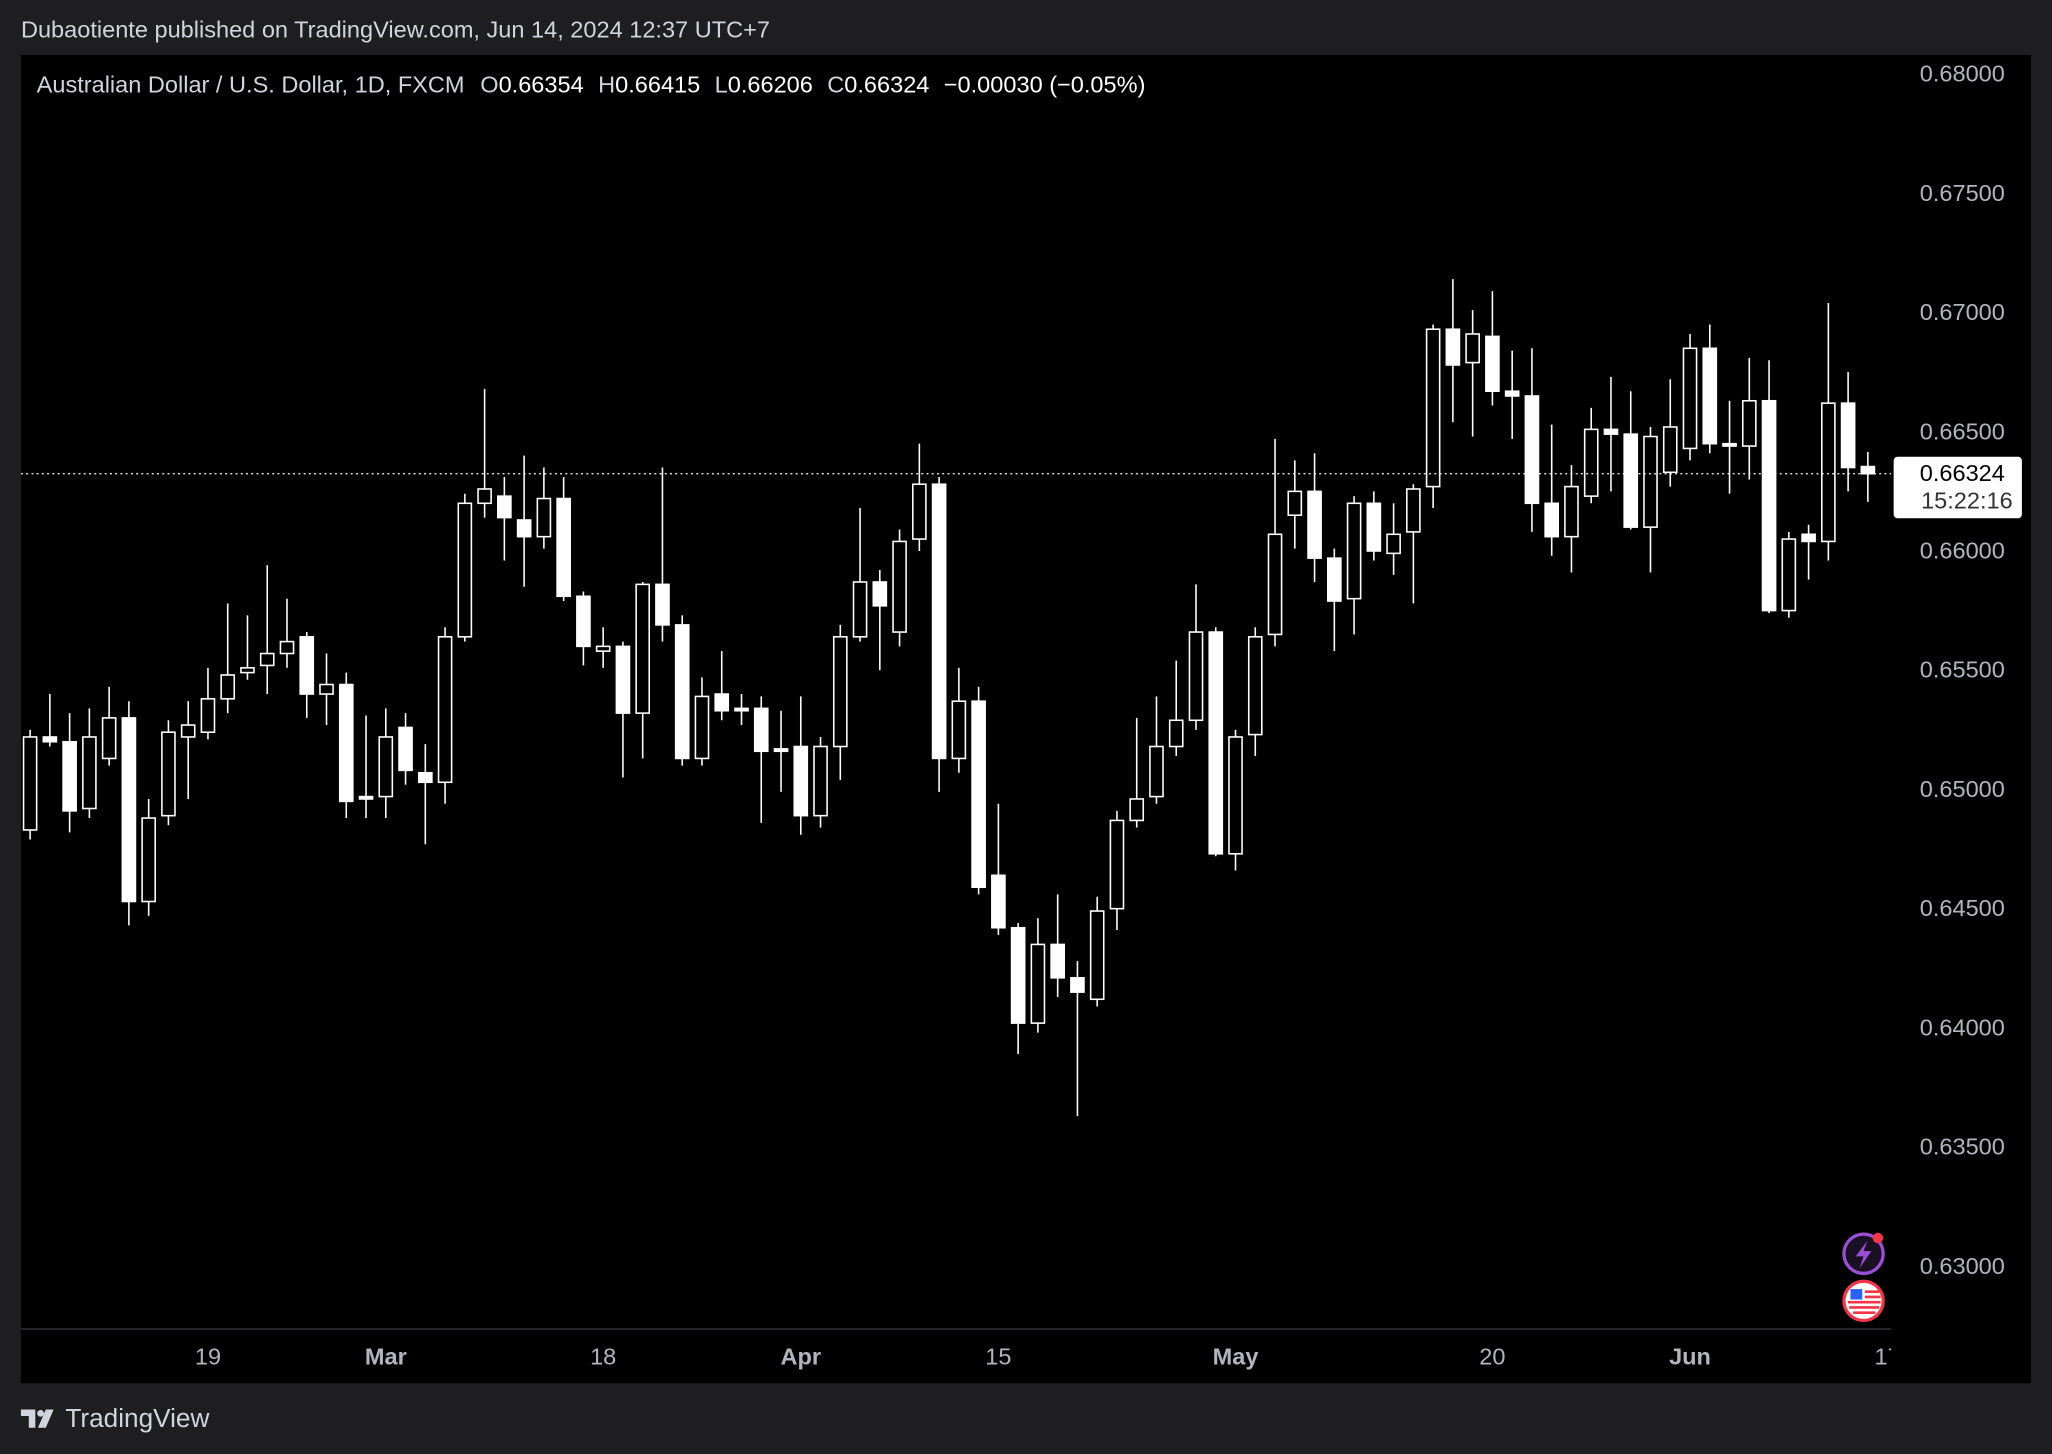 This screenshot has height=1454, width=2052. I want to click on last-price-box, so click(1957, 487).